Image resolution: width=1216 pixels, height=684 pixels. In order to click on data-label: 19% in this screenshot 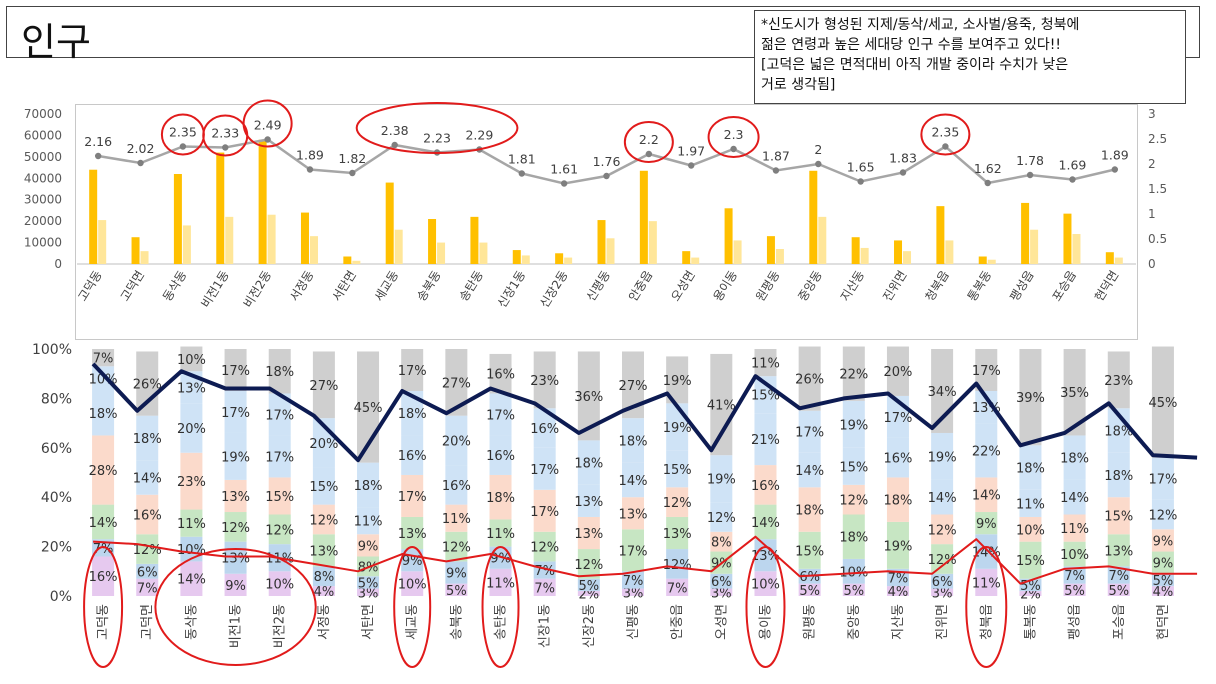, I will do `click(677, 381)`.